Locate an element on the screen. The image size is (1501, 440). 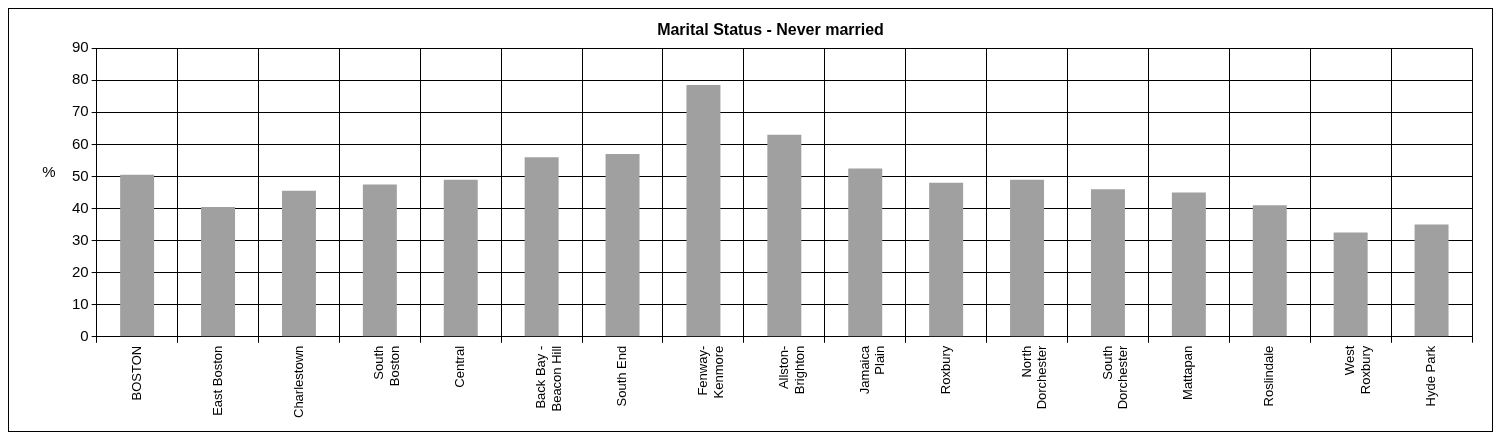
y-tick-label: 90 is located at coordinates (80, 47).